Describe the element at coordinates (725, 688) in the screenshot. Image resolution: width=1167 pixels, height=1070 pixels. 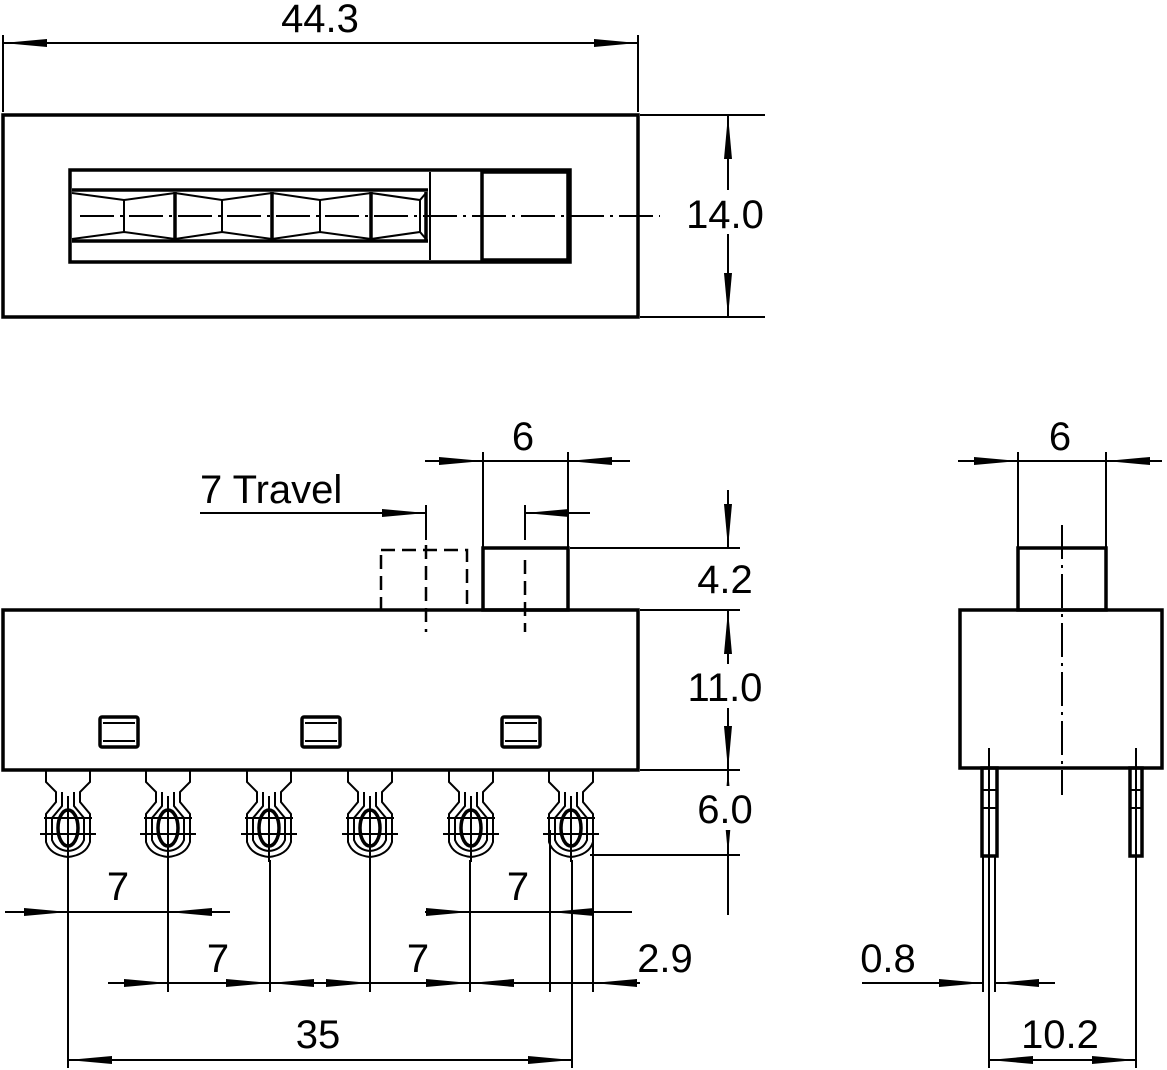
I see `dim-body-height-11-0: 11.0` at that location.